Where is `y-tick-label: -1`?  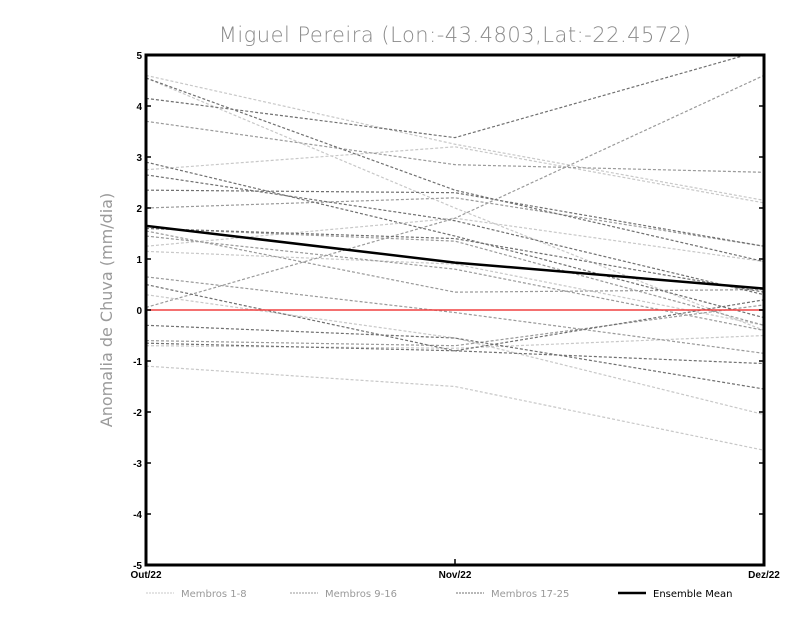
y-tick-label: -1 is located at coordinates (137, 362).